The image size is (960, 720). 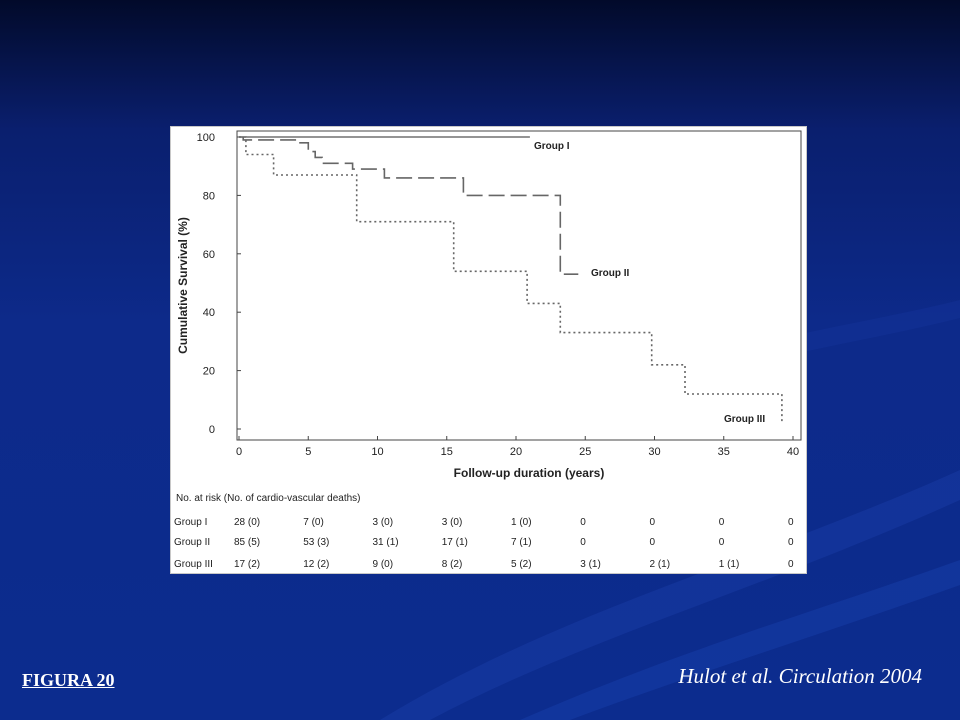 I want to click on risk-table-cell: 12 (2), so click(x=316, y=564).